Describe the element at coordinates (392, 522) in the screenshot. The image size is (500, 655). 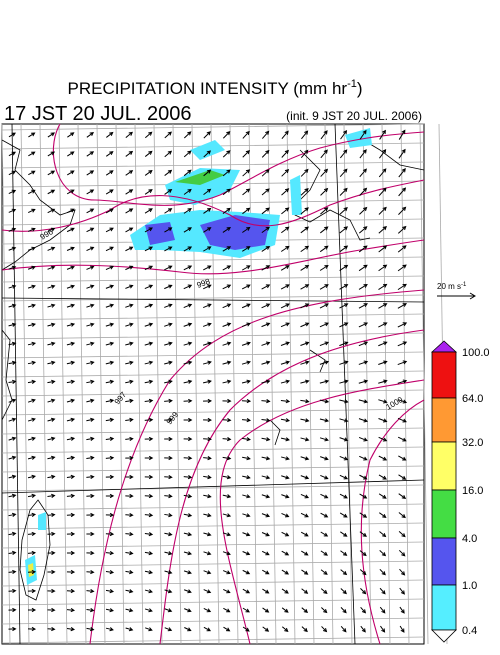
I see `isobar` at that location.